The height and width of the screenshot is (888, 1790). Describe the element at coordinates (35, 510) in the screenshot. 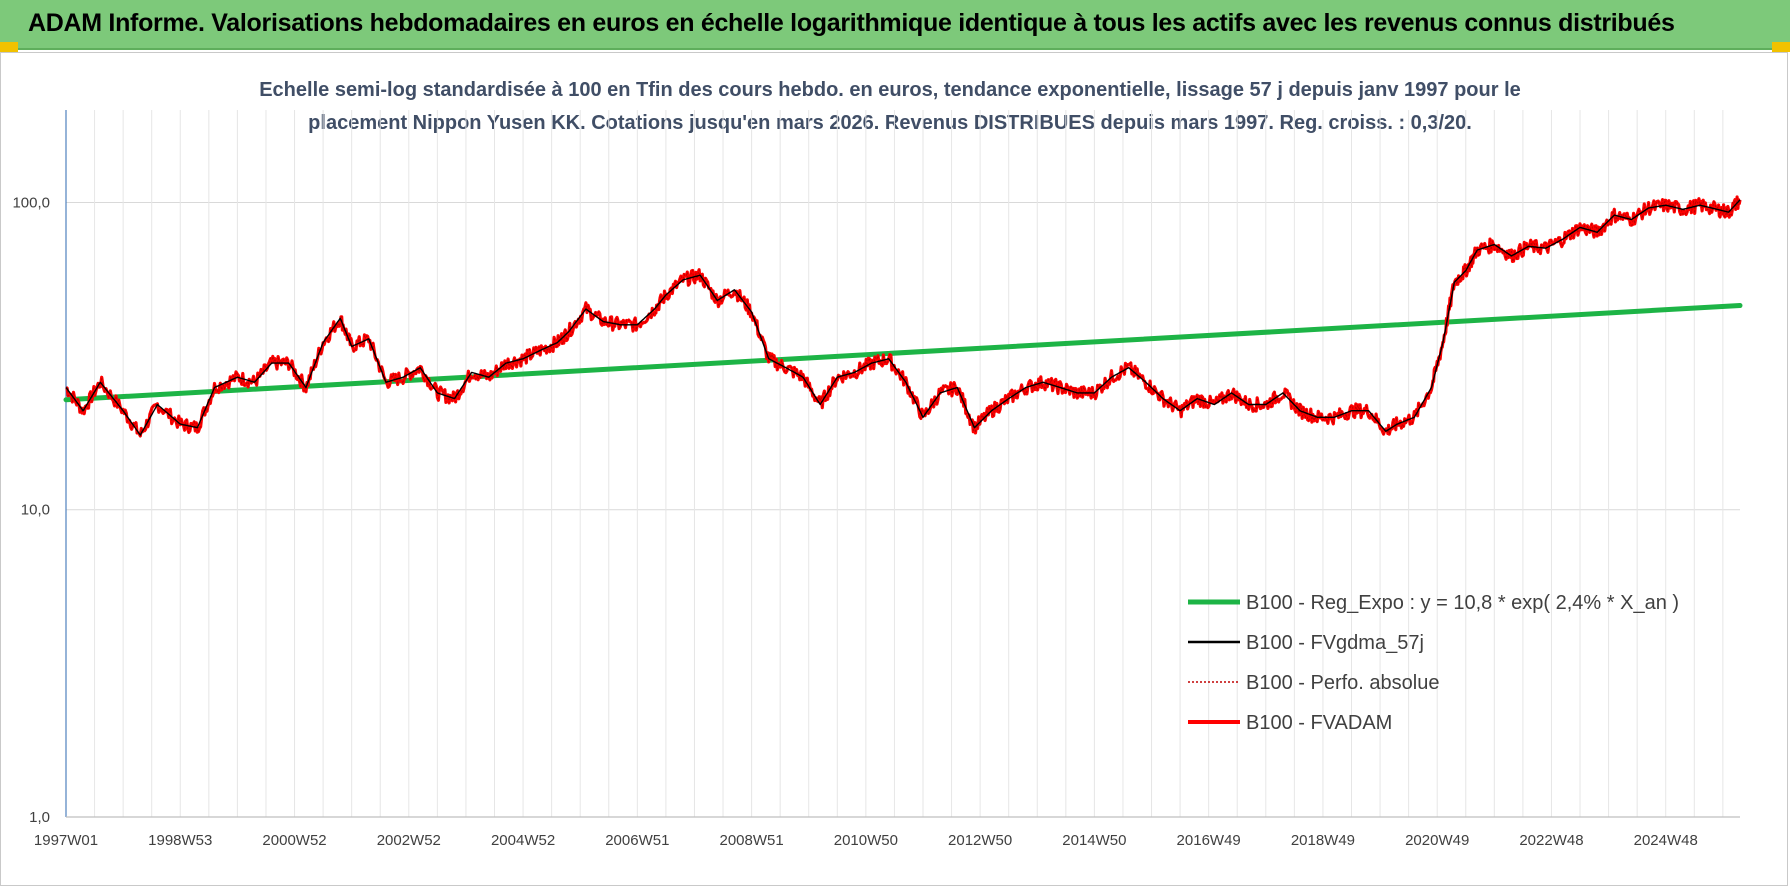

I see `y-tick-label: 10,0` at that location.